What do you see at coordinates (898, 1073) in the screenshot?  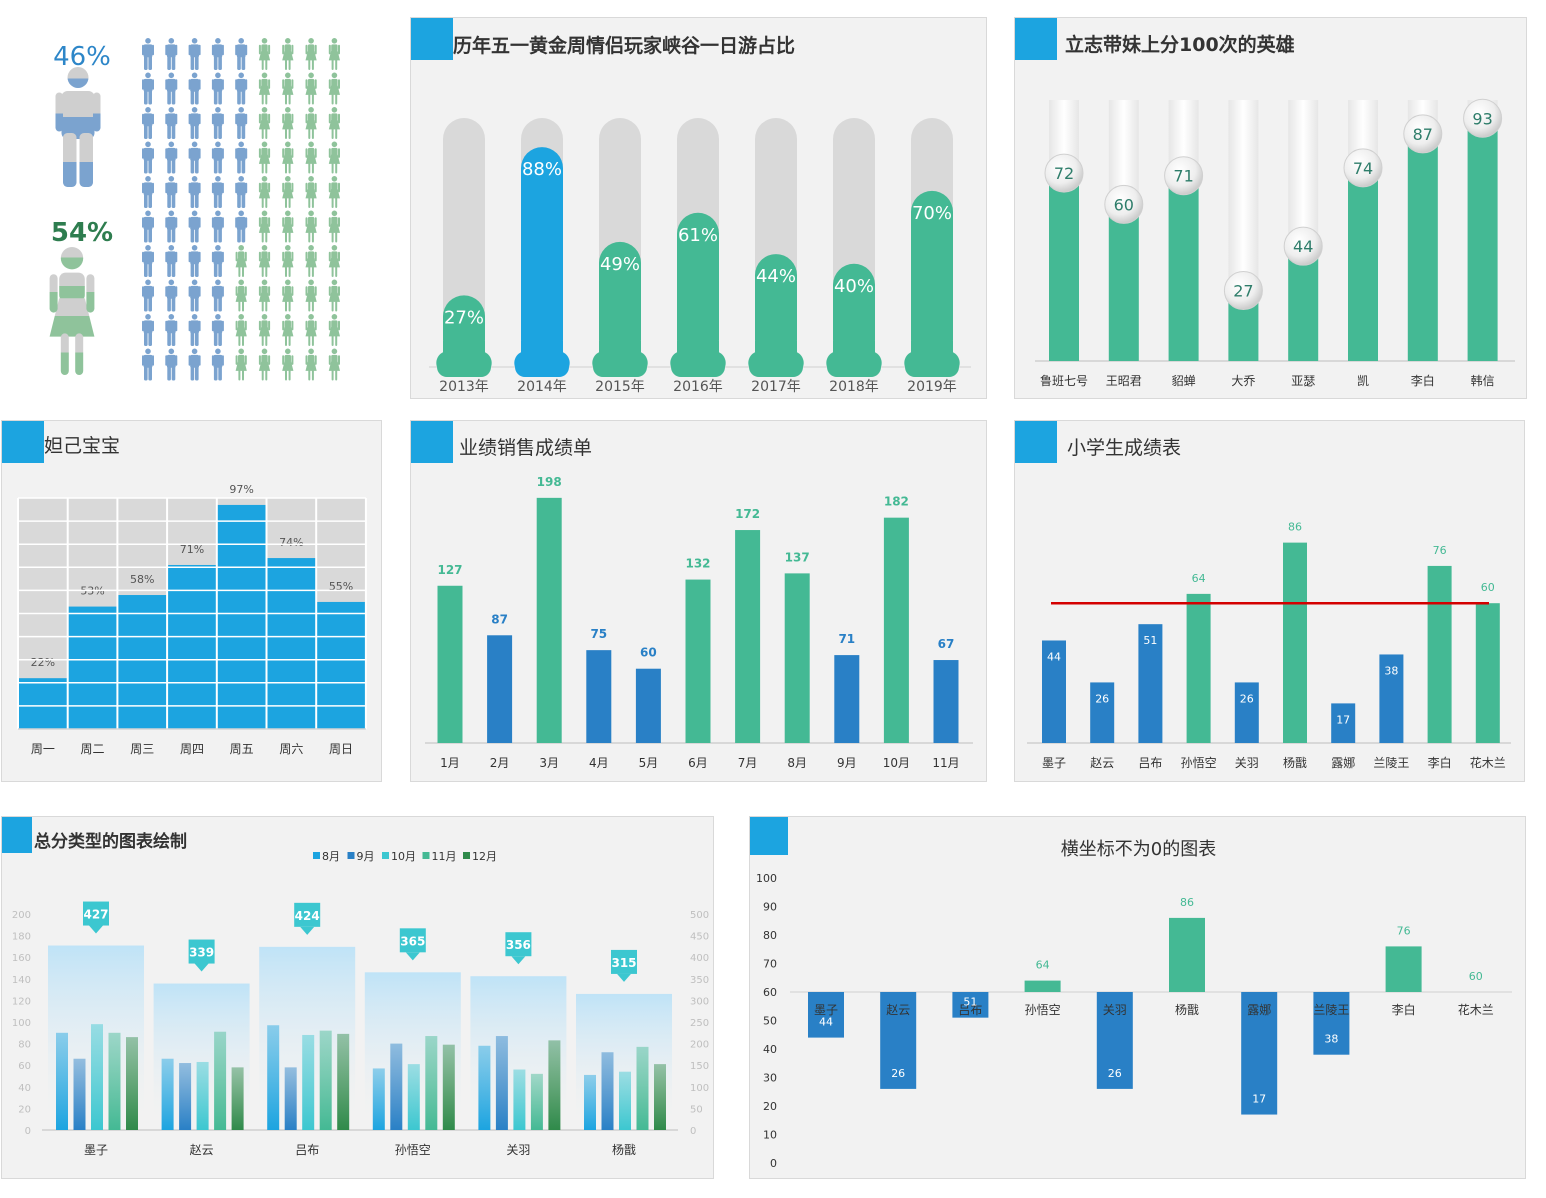 I see `data-label: 26` at bounding box center [898, 1073].